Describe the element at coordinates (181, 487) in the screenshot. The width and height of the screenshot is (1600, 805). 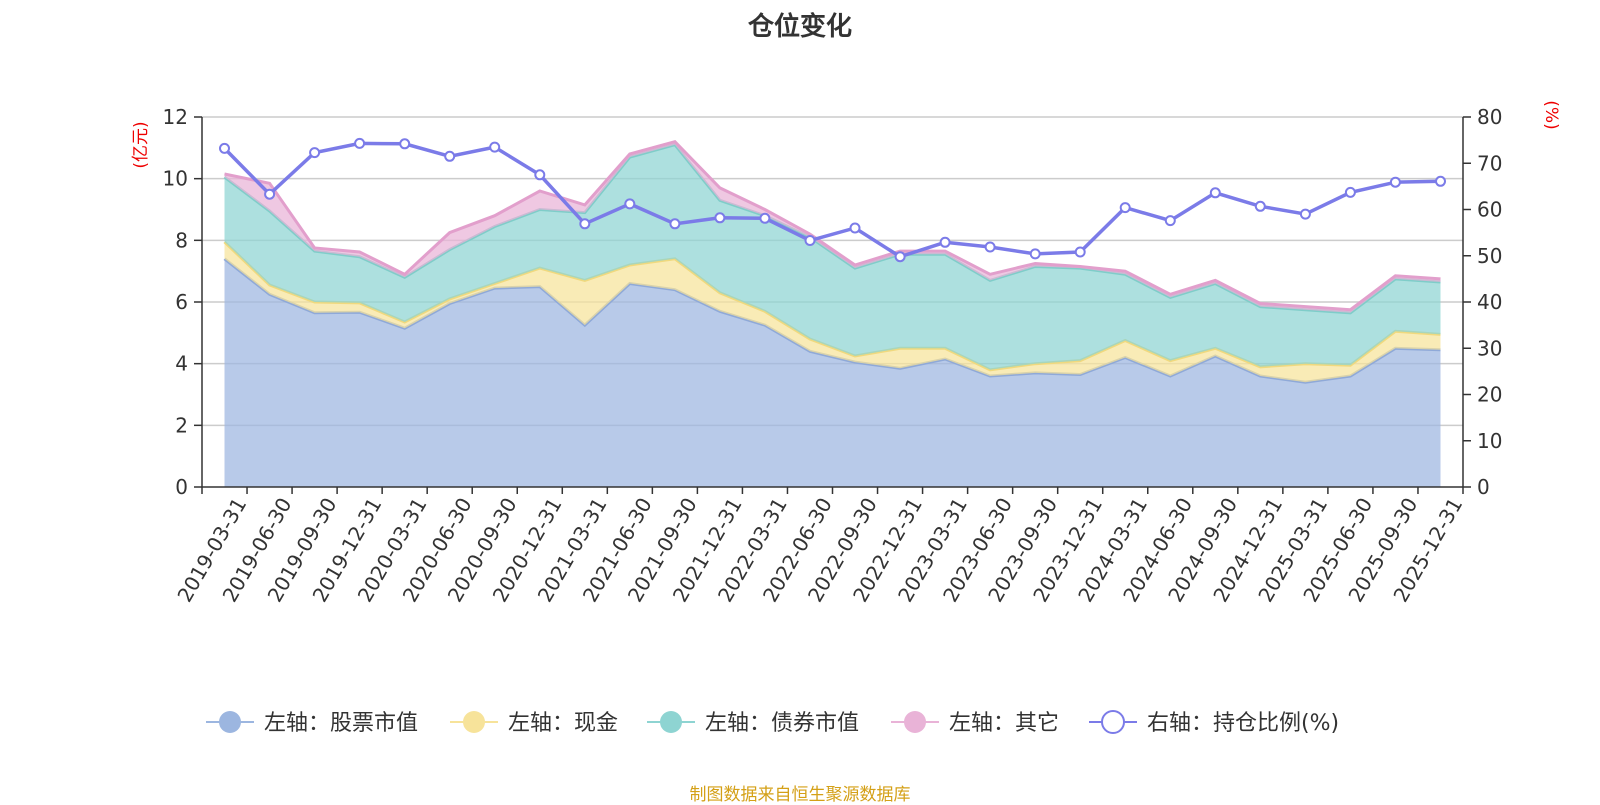
I see `left-tick-label: 0` at that location.